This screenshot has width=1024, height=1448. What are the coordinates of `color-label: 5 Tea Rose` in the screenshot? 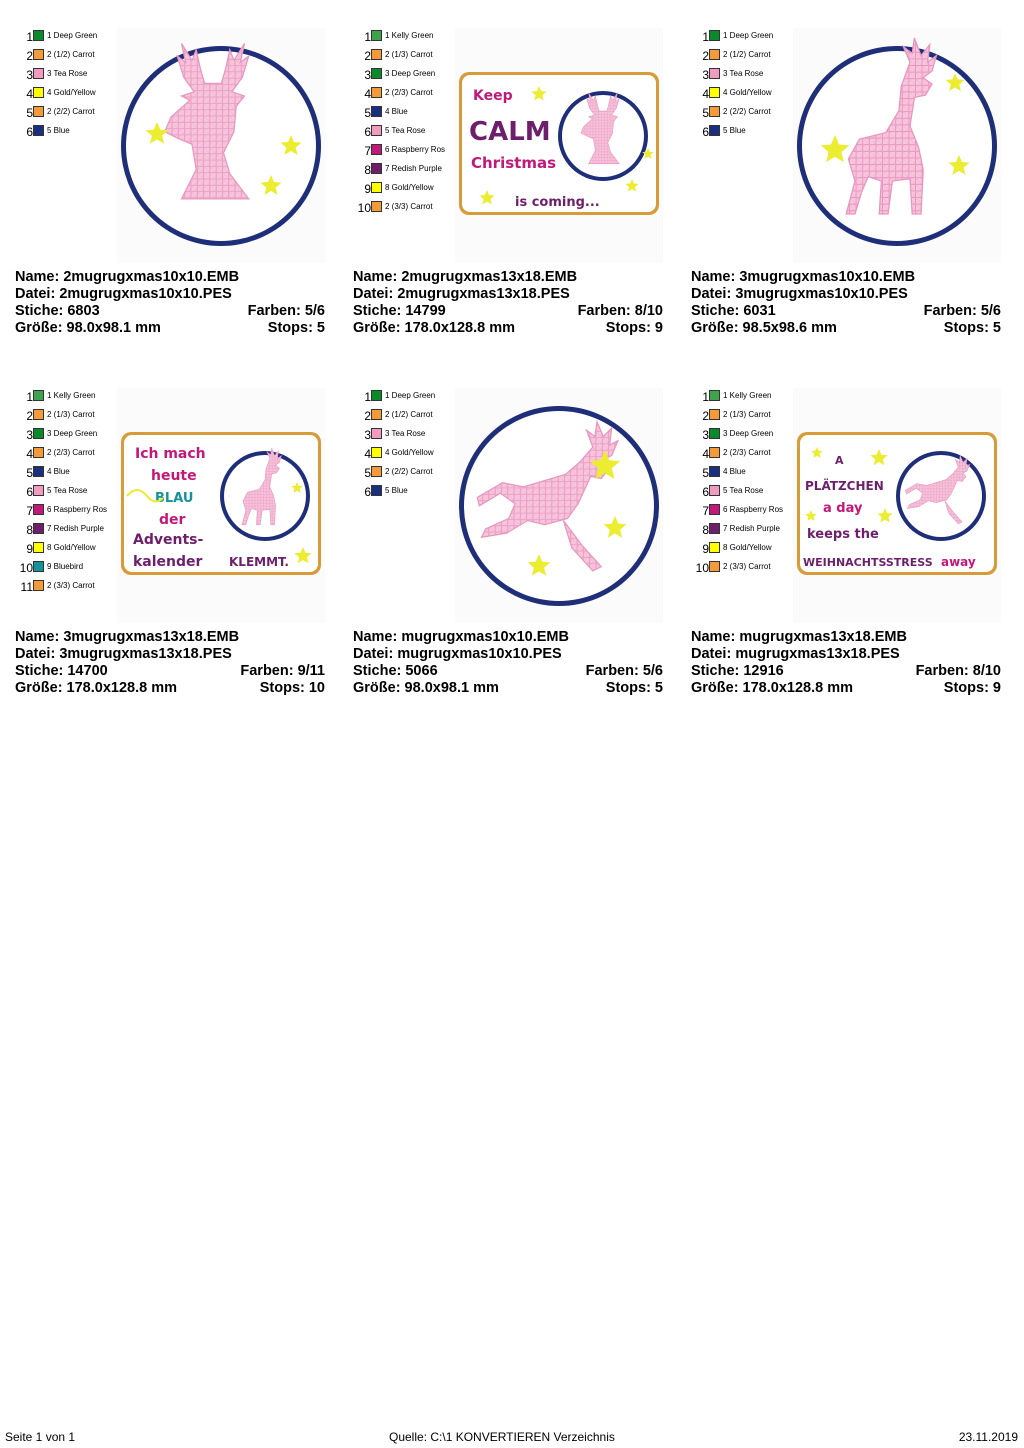 It's located at (405, 130).